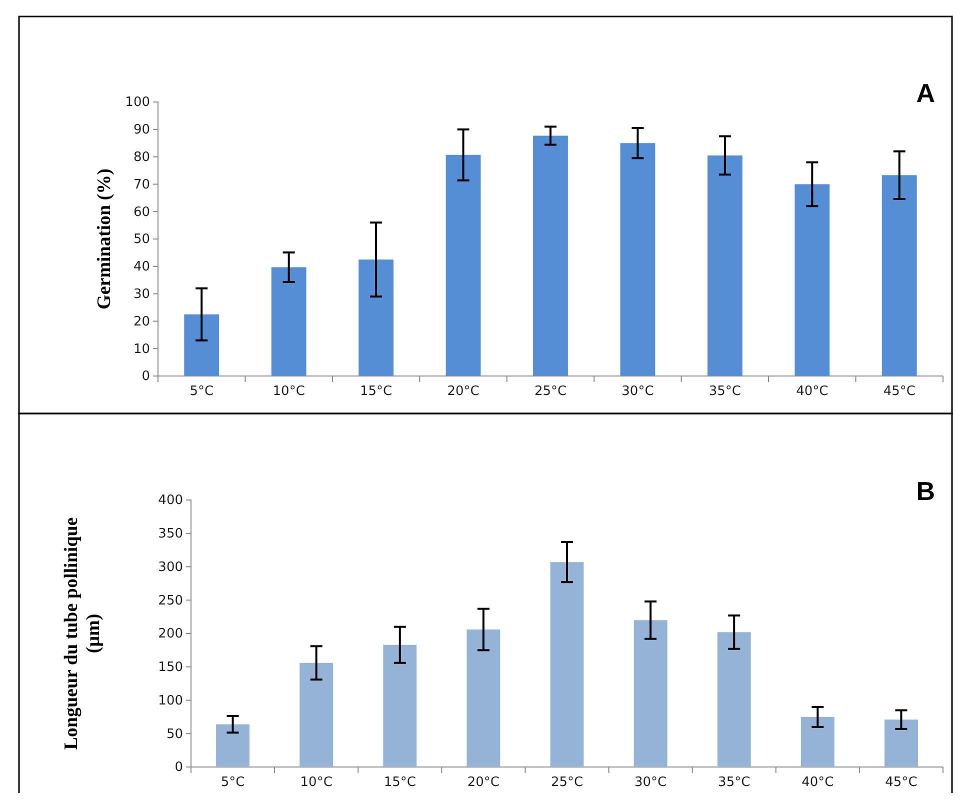  I want to click on y-tick-label: 70, so click(141, 184).